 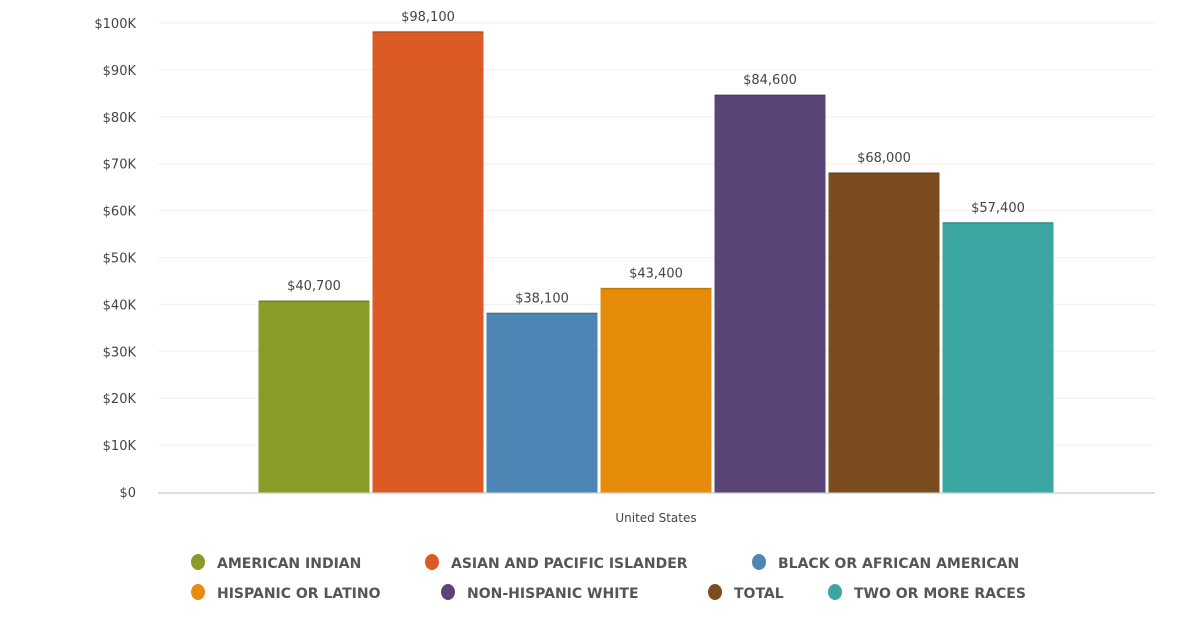 What do you see at coordinates (299, 594) in the screenshot?
I see `legend-label: HISPANIC OR LATINO` at bounding box center [299, 594].